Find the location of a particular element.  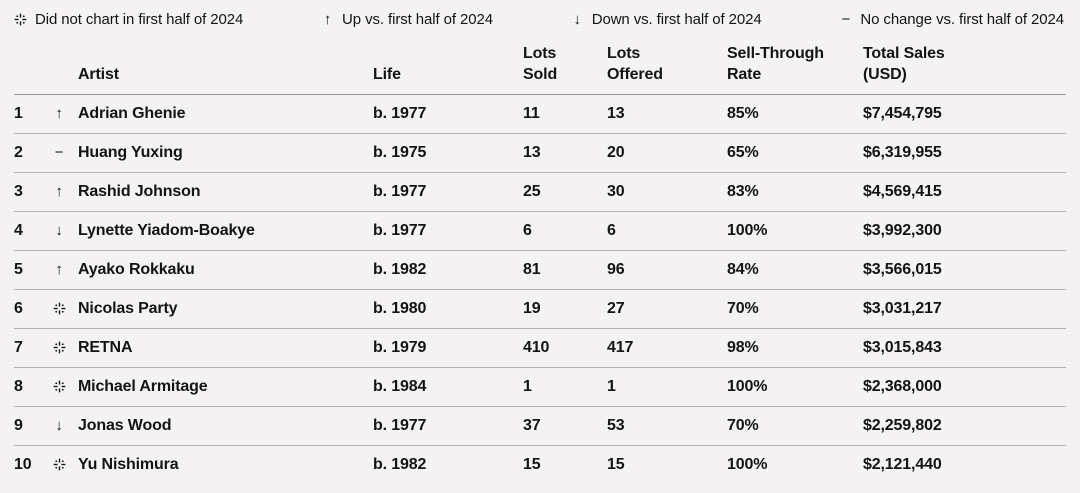

lots-sold-value: 15 is located at coordinates (532, 464).